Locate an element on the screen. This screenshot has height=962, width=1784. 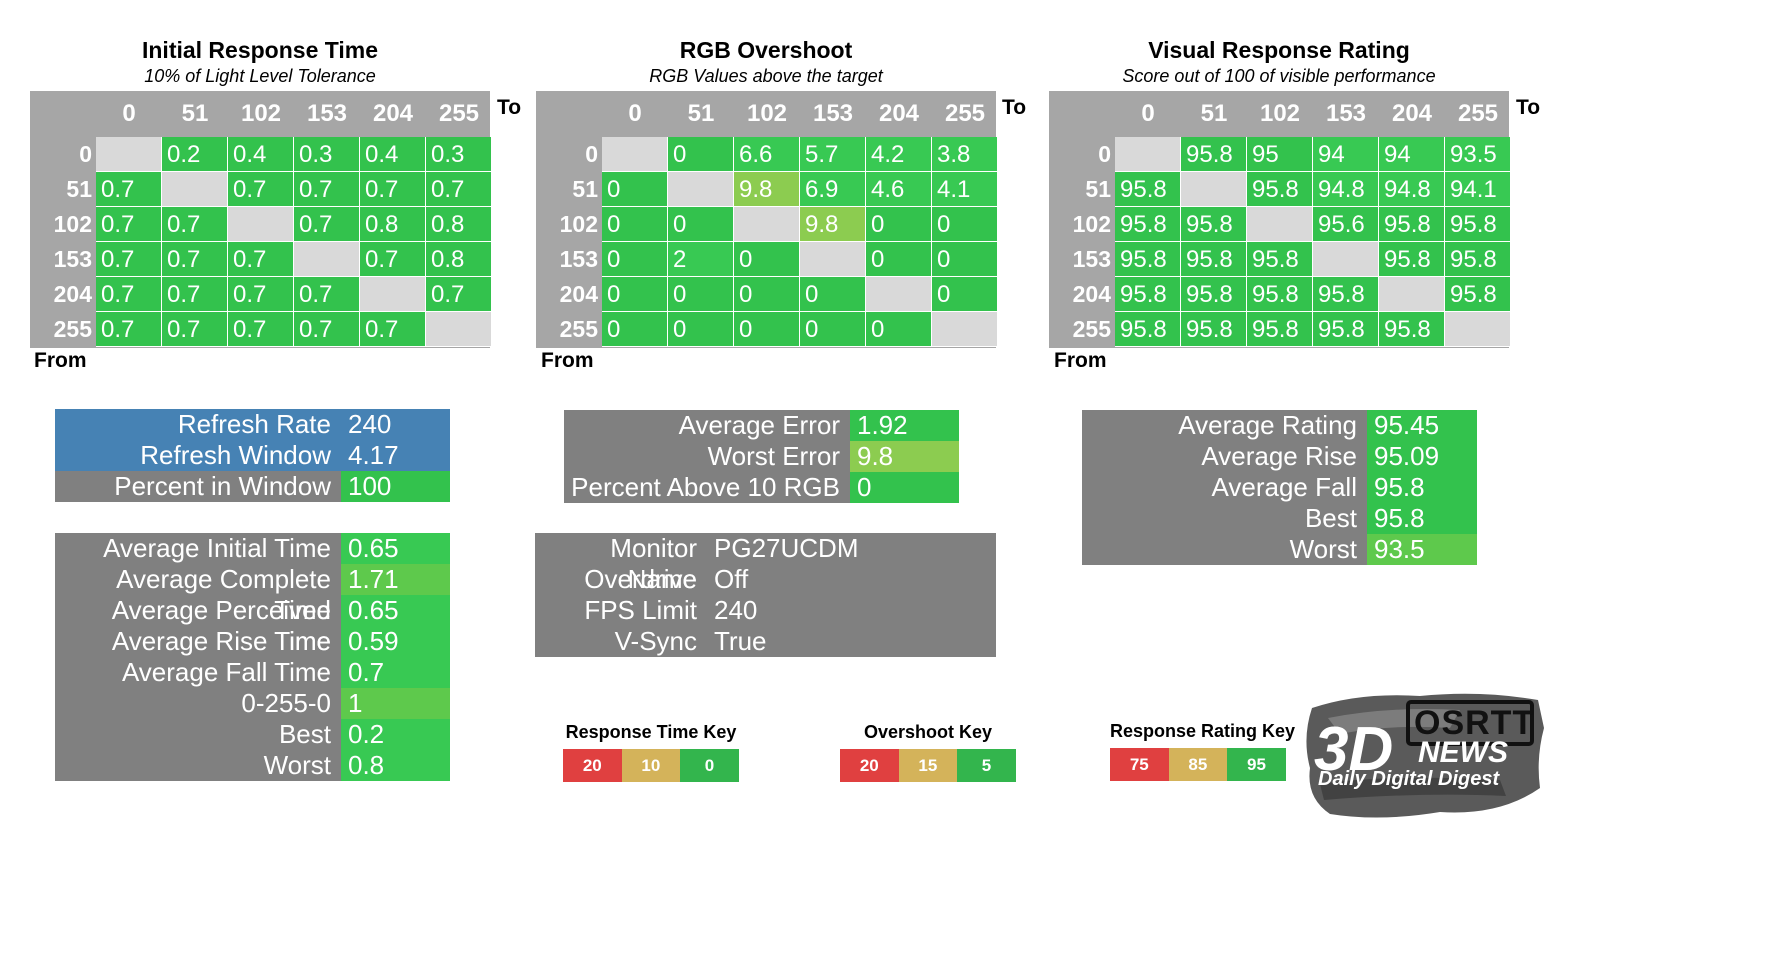
row-header: 51 is located at coordinates (1098, 189).